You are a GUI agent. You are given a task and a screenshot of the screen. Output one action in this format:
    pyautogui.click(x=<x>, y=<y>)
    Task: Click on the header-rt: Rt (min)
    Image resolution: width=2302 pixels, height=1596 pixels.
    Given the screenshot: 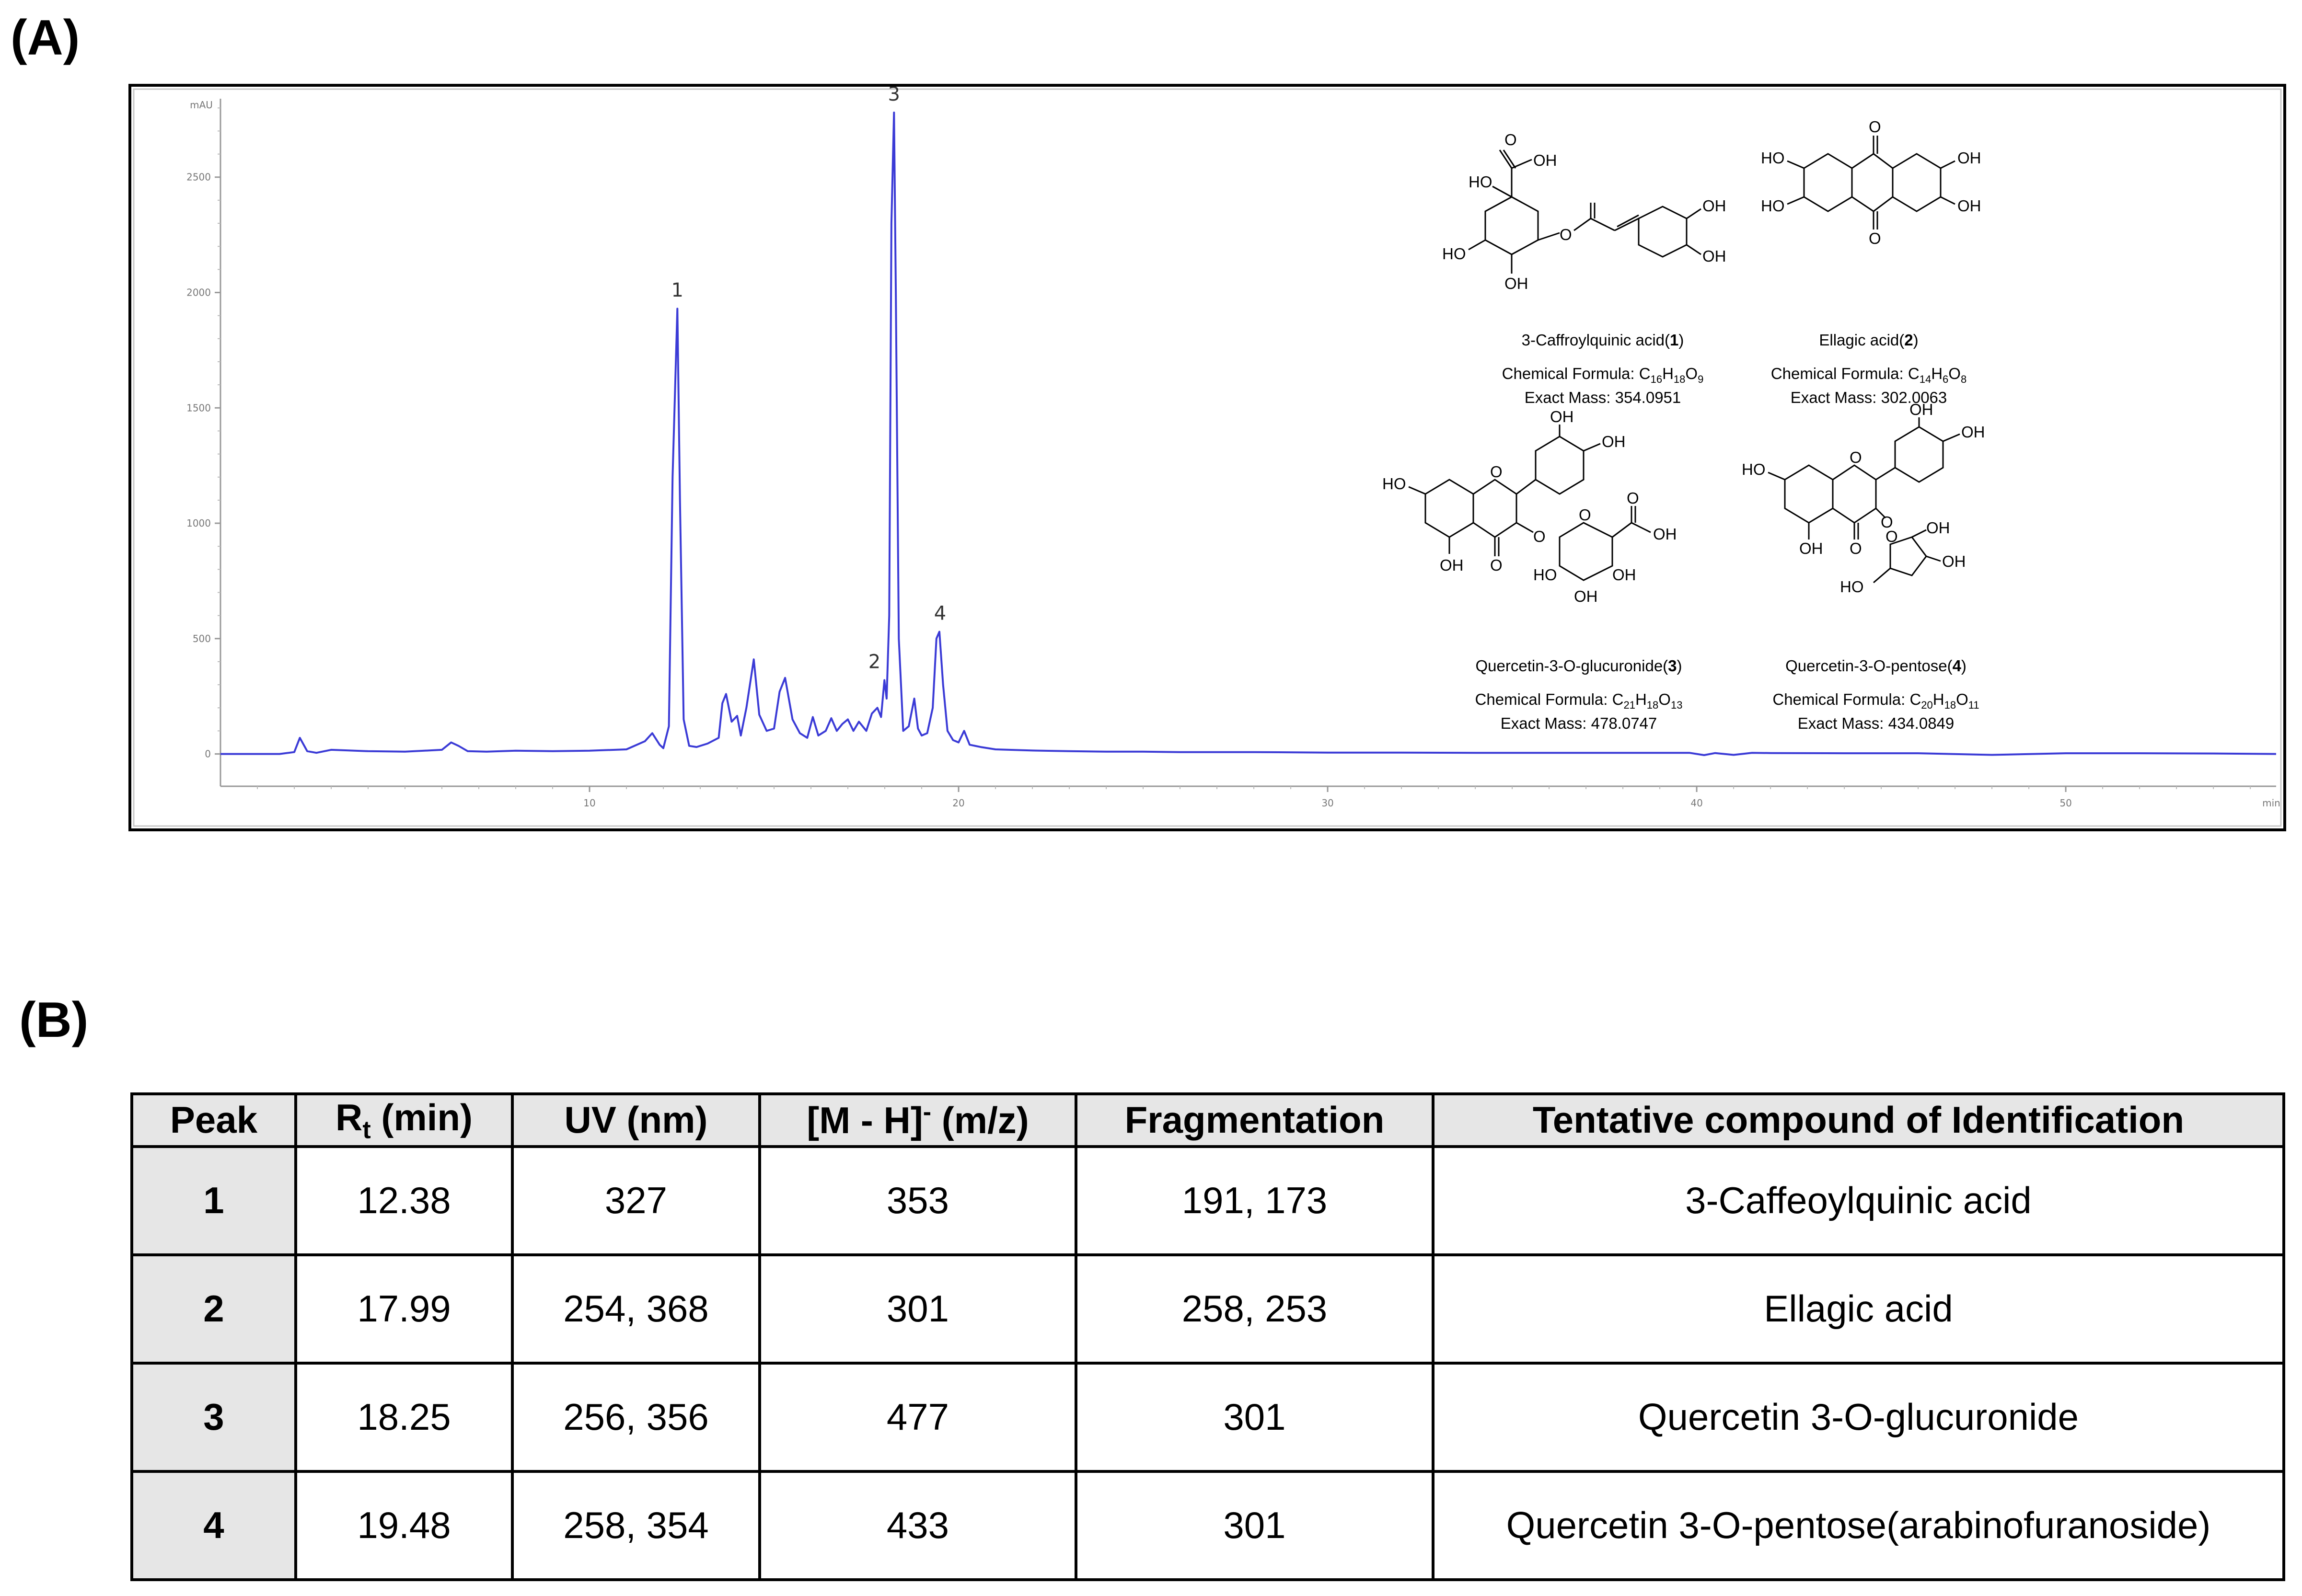 What is the action you would take?
    pyautogui.click(x=404, y=1120)
    